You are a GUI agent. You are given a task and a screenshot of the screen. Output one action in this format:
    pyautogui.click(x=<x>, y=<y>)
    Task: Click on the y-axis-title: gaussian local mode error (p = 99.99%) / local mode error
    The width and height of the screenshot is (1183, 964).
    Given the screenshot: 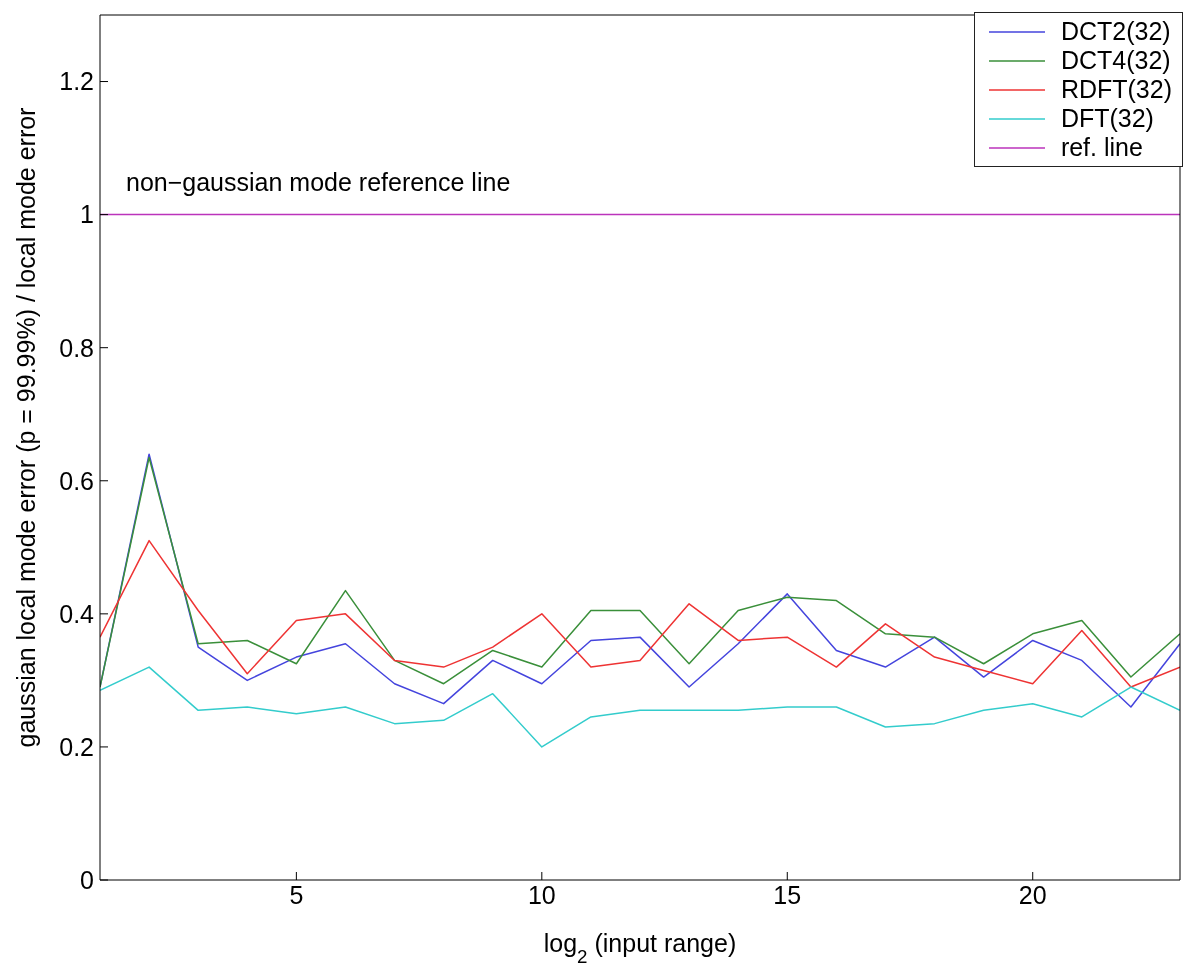 What is the action you would take?
    pyautogui.click(x=25, y=427)
    